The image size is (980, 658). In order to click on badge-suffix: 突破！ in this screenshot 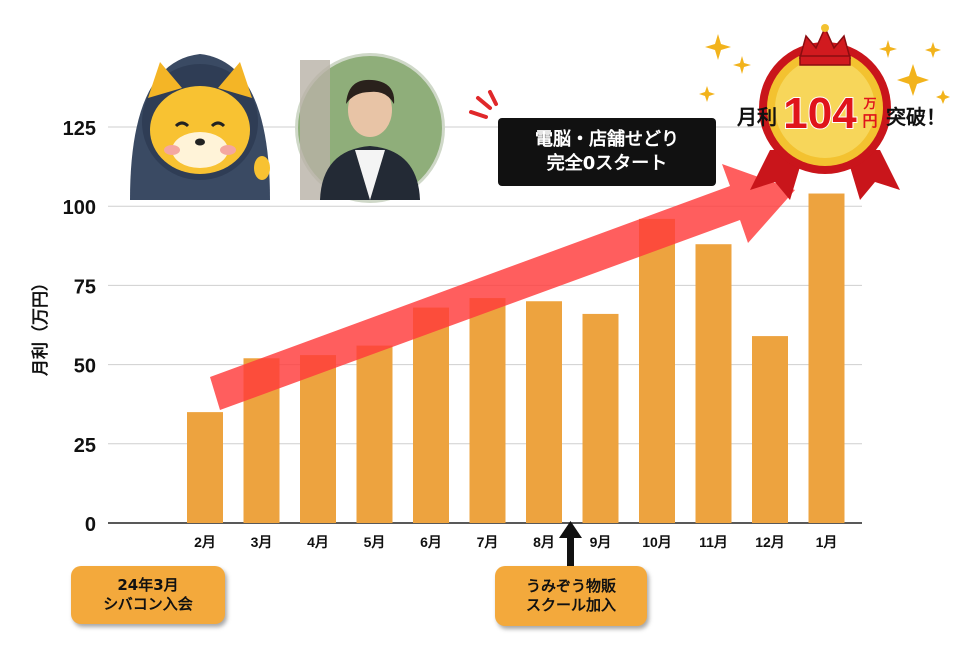, I will do `click(916, 117)`.